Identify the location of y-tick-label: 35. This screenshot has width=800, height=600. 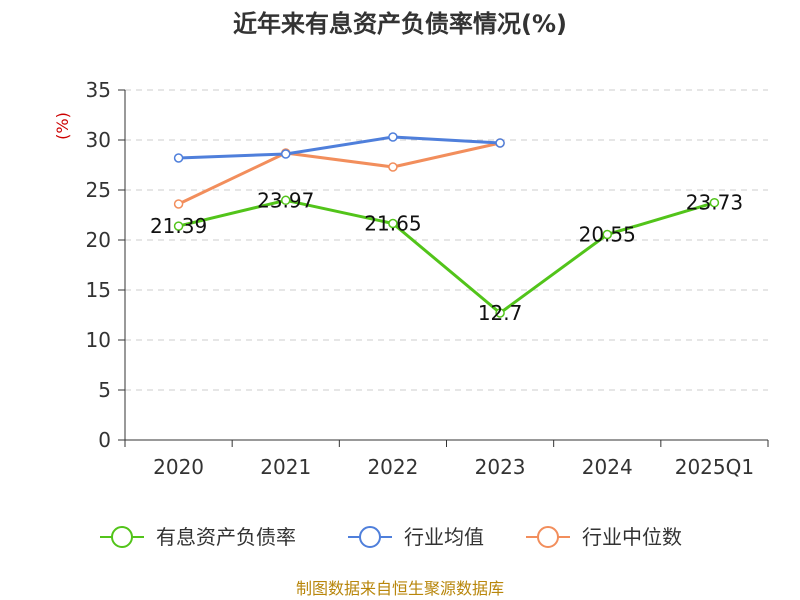
(98, 90).